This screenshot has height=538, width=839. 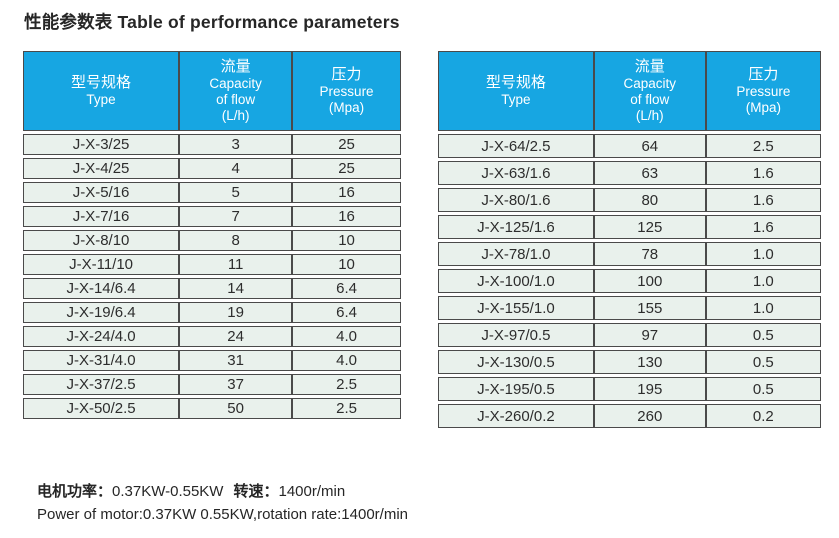 I want to click on table-row: J-X-4/25 4 25, so click(x=212, y=168).